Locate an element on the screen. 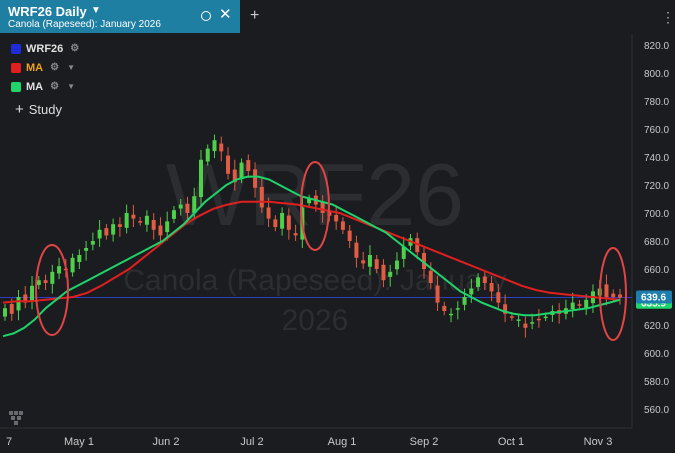 The width and height of the screenshot is (675, 453). logo-icon is located at coordinates (16, 418).